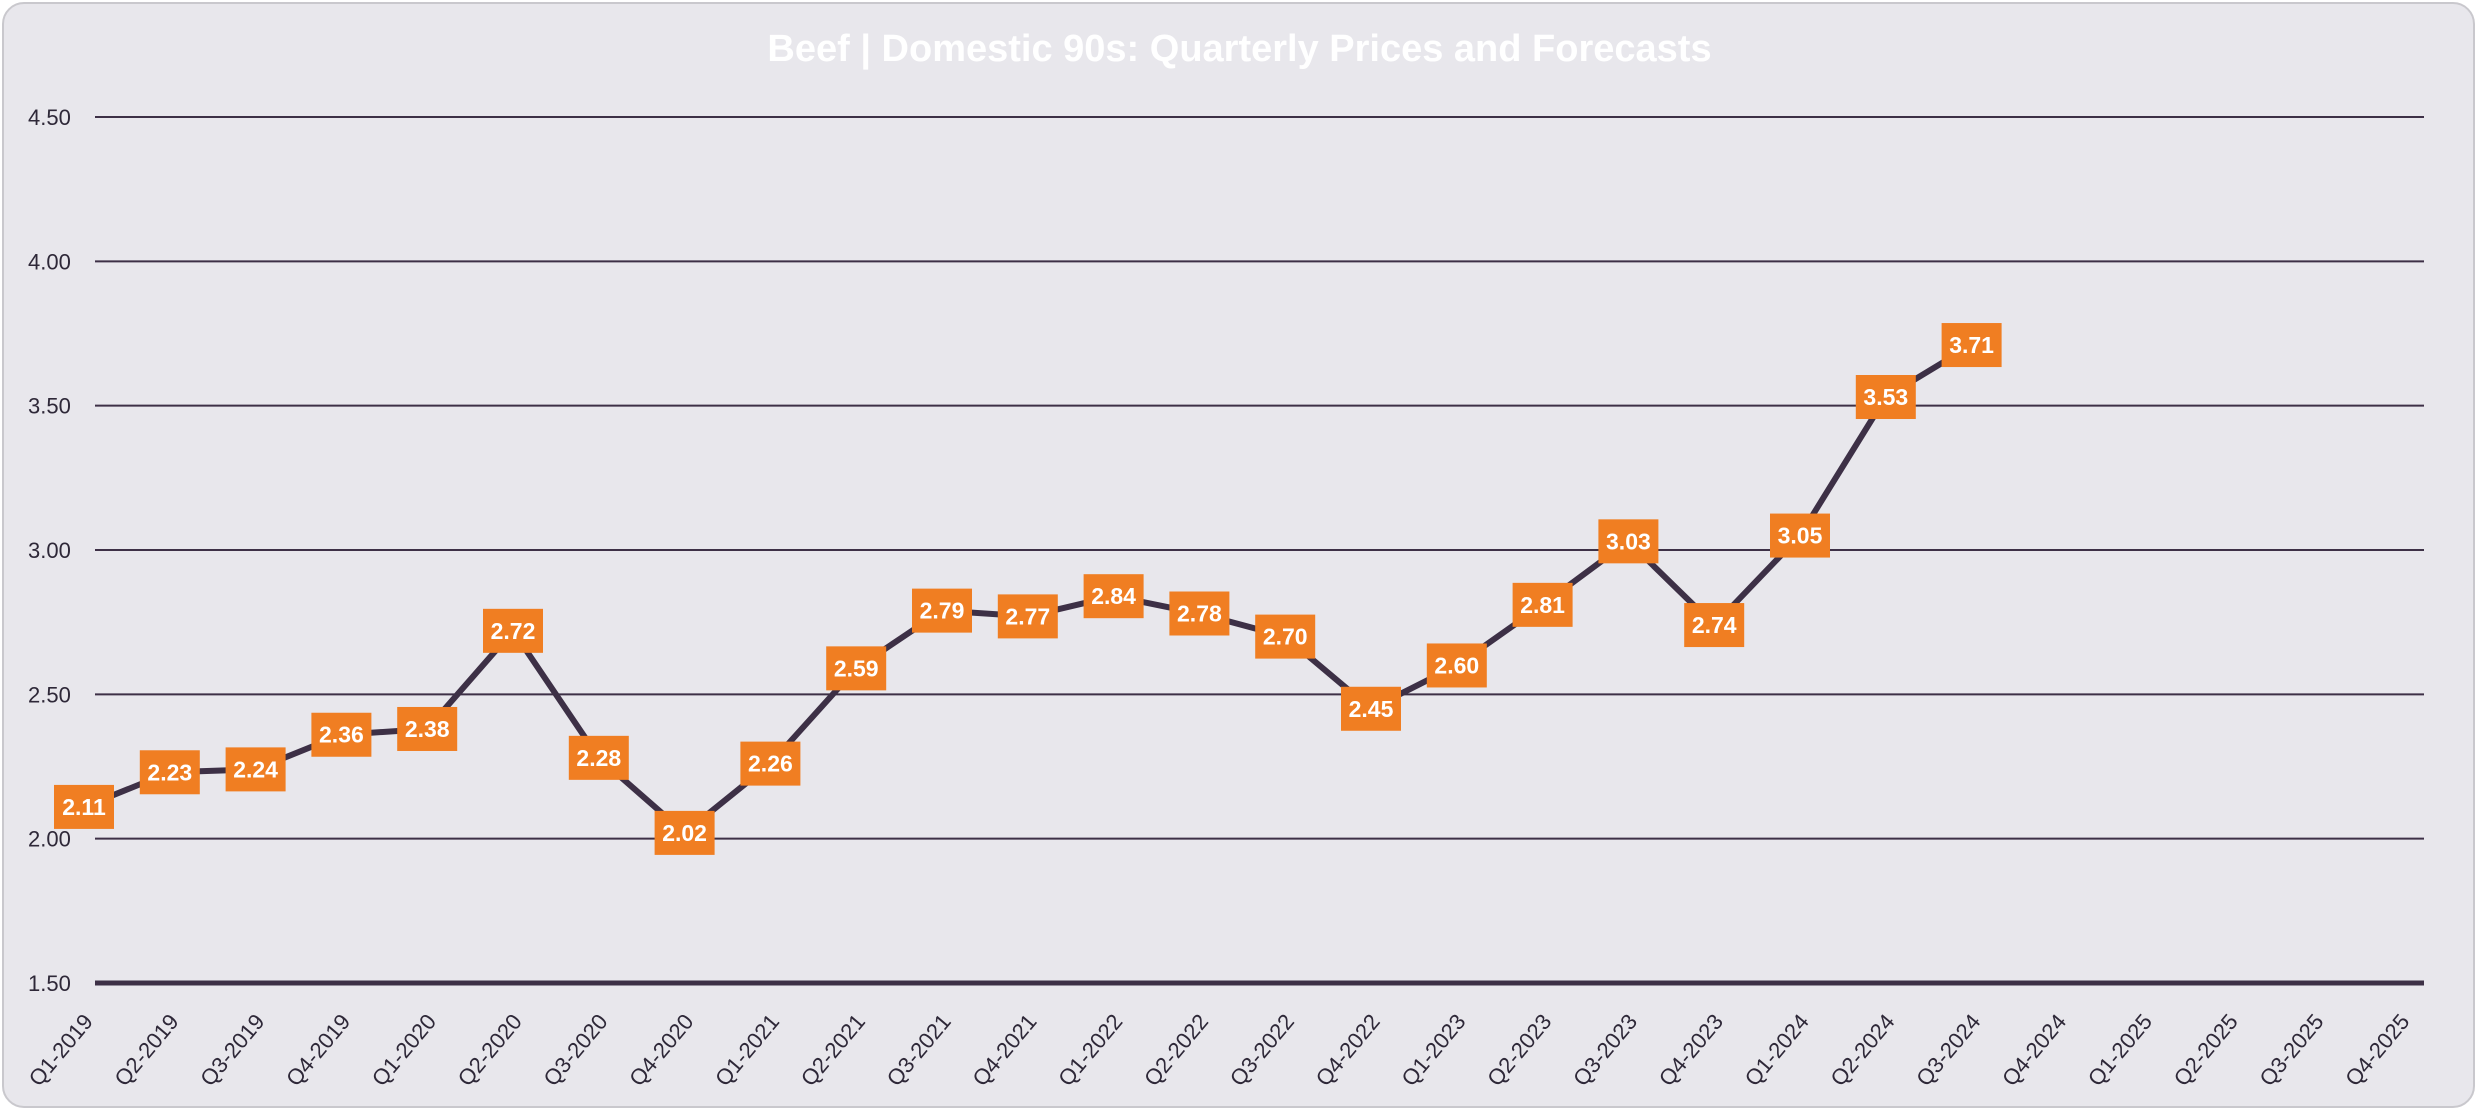  What do you see at coordinates (575, 1050) in the screenshot?
I see `x-tick-label: Q3-2020` at bounding box center [575, 1050].